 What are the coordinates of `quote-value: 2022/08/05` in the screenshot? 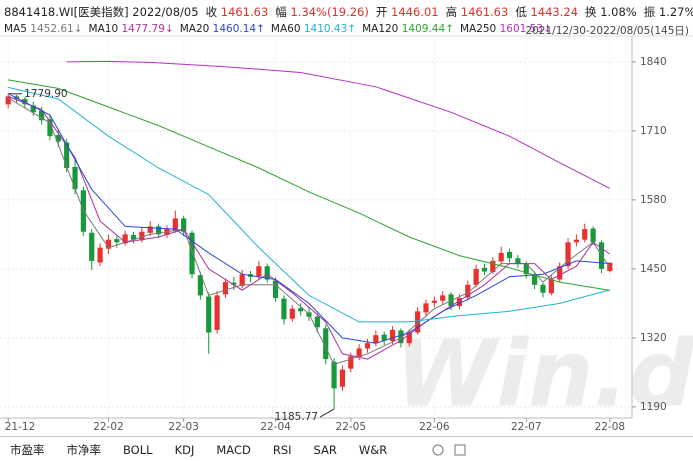 It's located at (165, 12).